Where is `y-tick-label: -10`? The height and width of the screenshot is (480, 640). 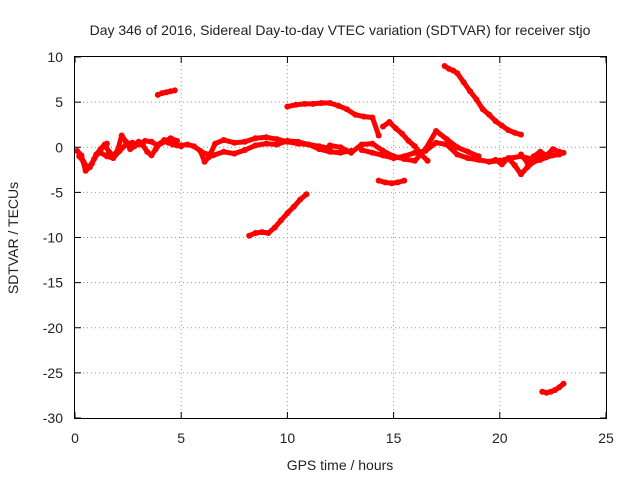 y-tick-label: -10 is located at coordinates (53, 238).